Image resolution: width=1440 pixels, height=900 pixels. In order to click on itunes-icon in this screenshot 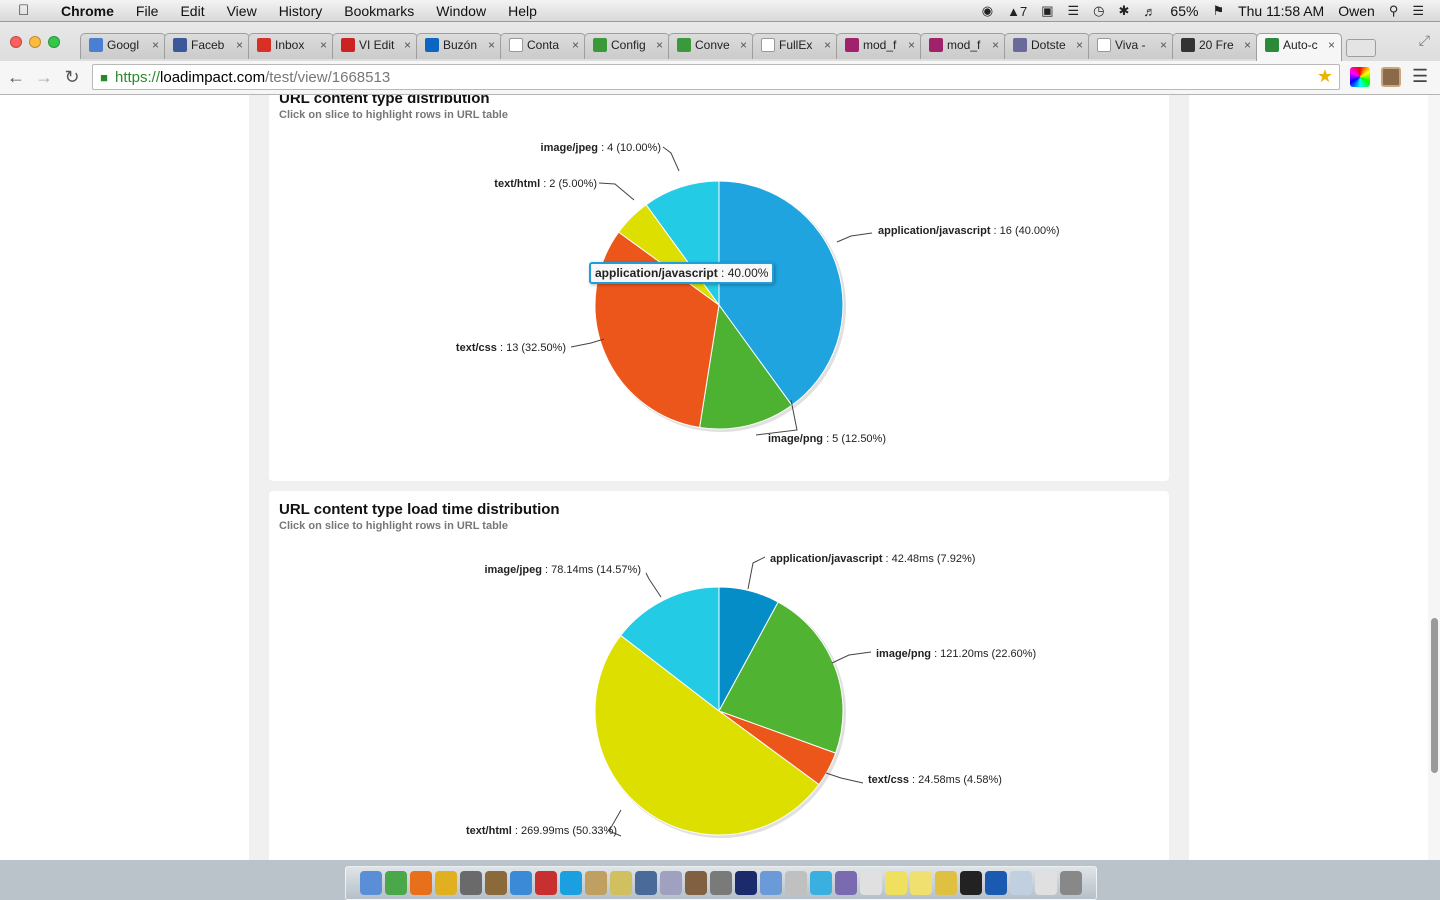, I will do `click(821, 883)`.